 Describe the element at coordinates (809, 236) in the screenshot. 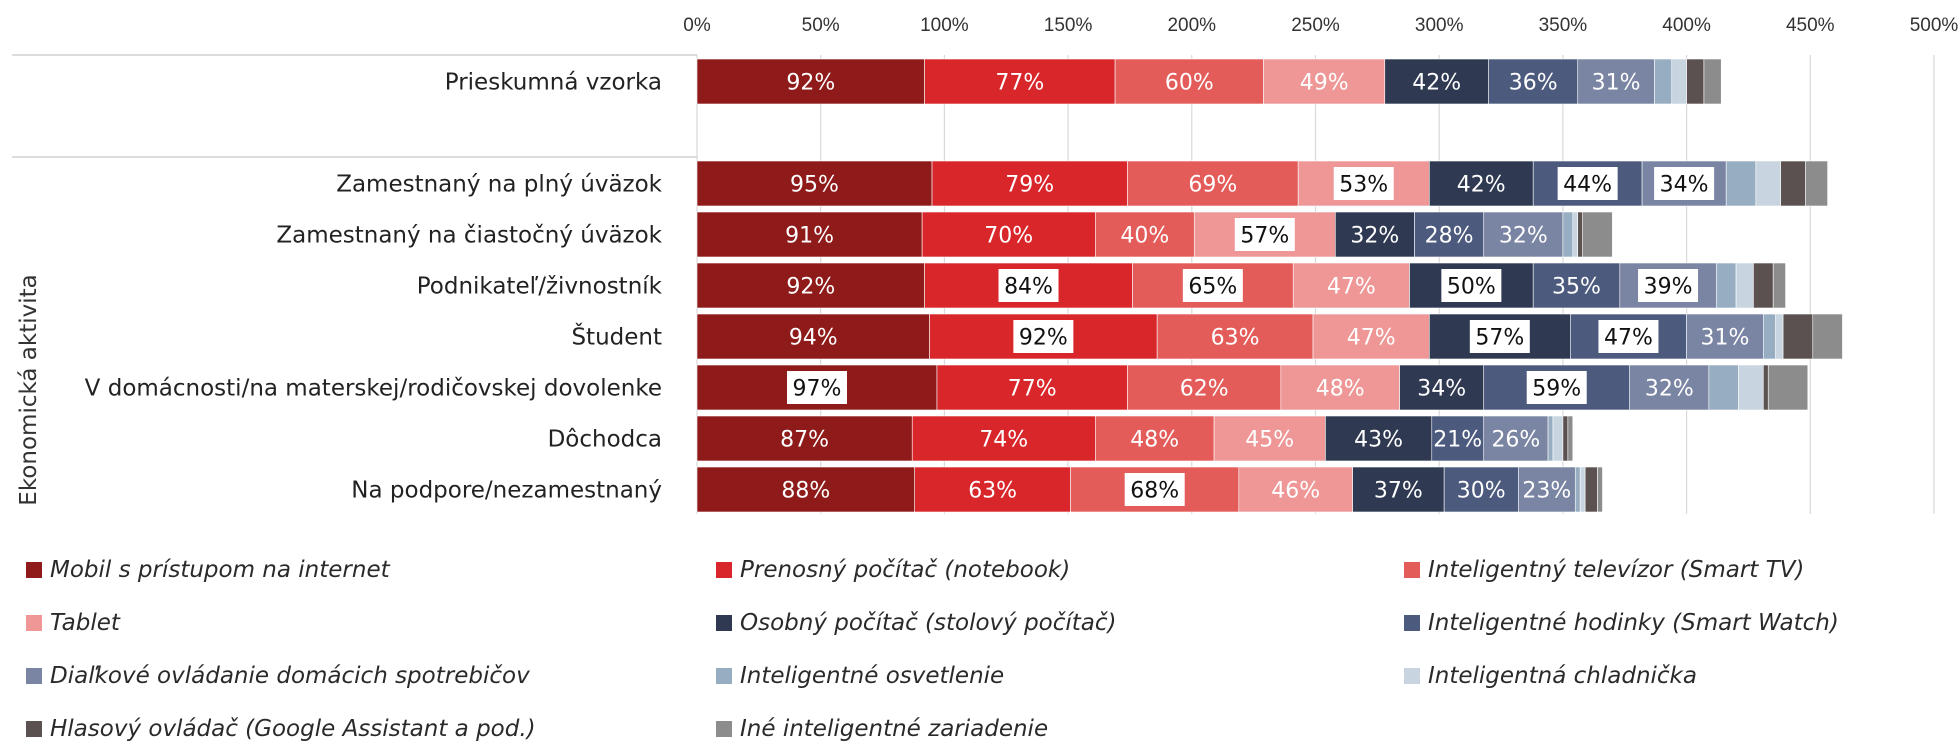

I see `data-label: 91%` at that location.